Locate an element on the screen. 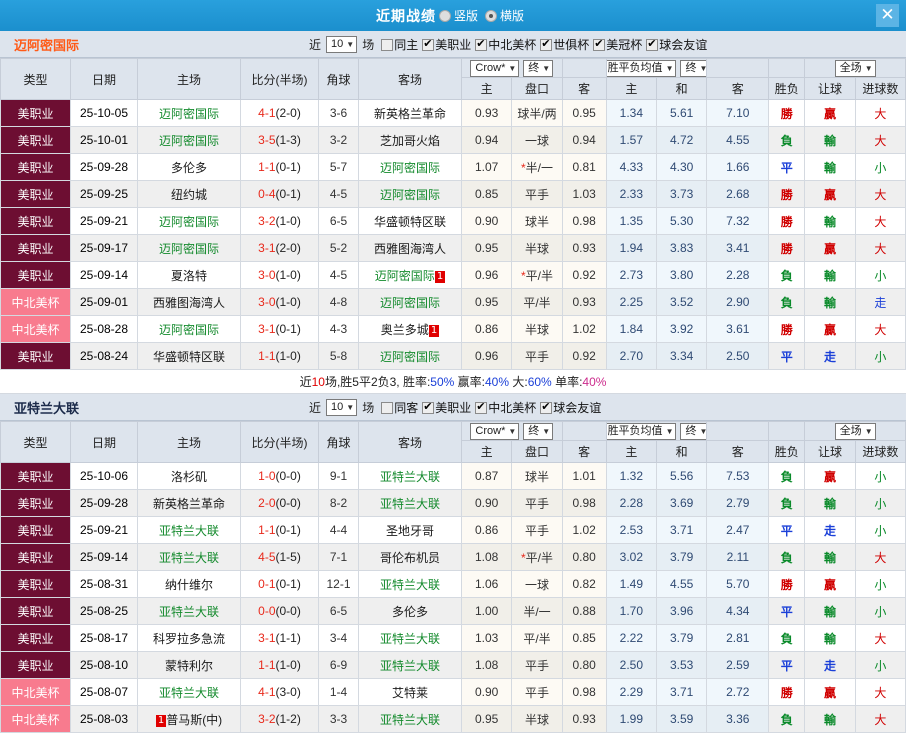 Image resolution: width=906 pixels, height=751 pixels. view-mode-horizontal: 横版 is located at coordinates (507, 15).